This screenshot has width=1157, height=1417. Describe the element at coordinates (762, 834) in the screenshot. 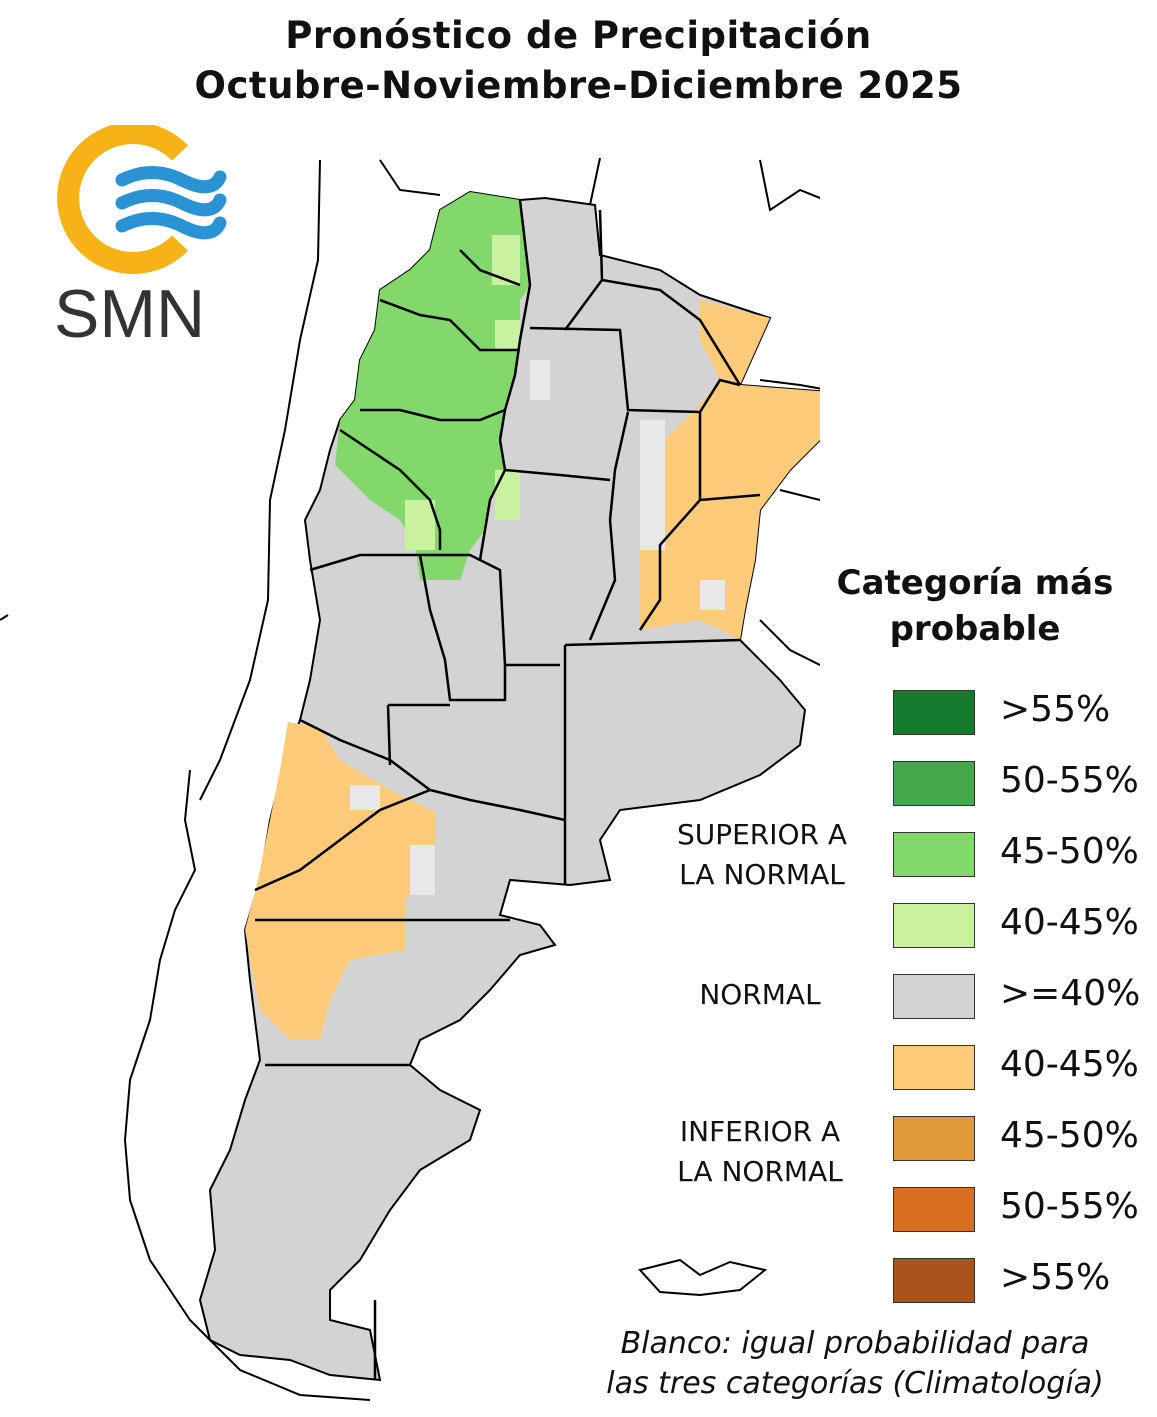

I see `category-superior-line1: SUPERIOR A` at that location.